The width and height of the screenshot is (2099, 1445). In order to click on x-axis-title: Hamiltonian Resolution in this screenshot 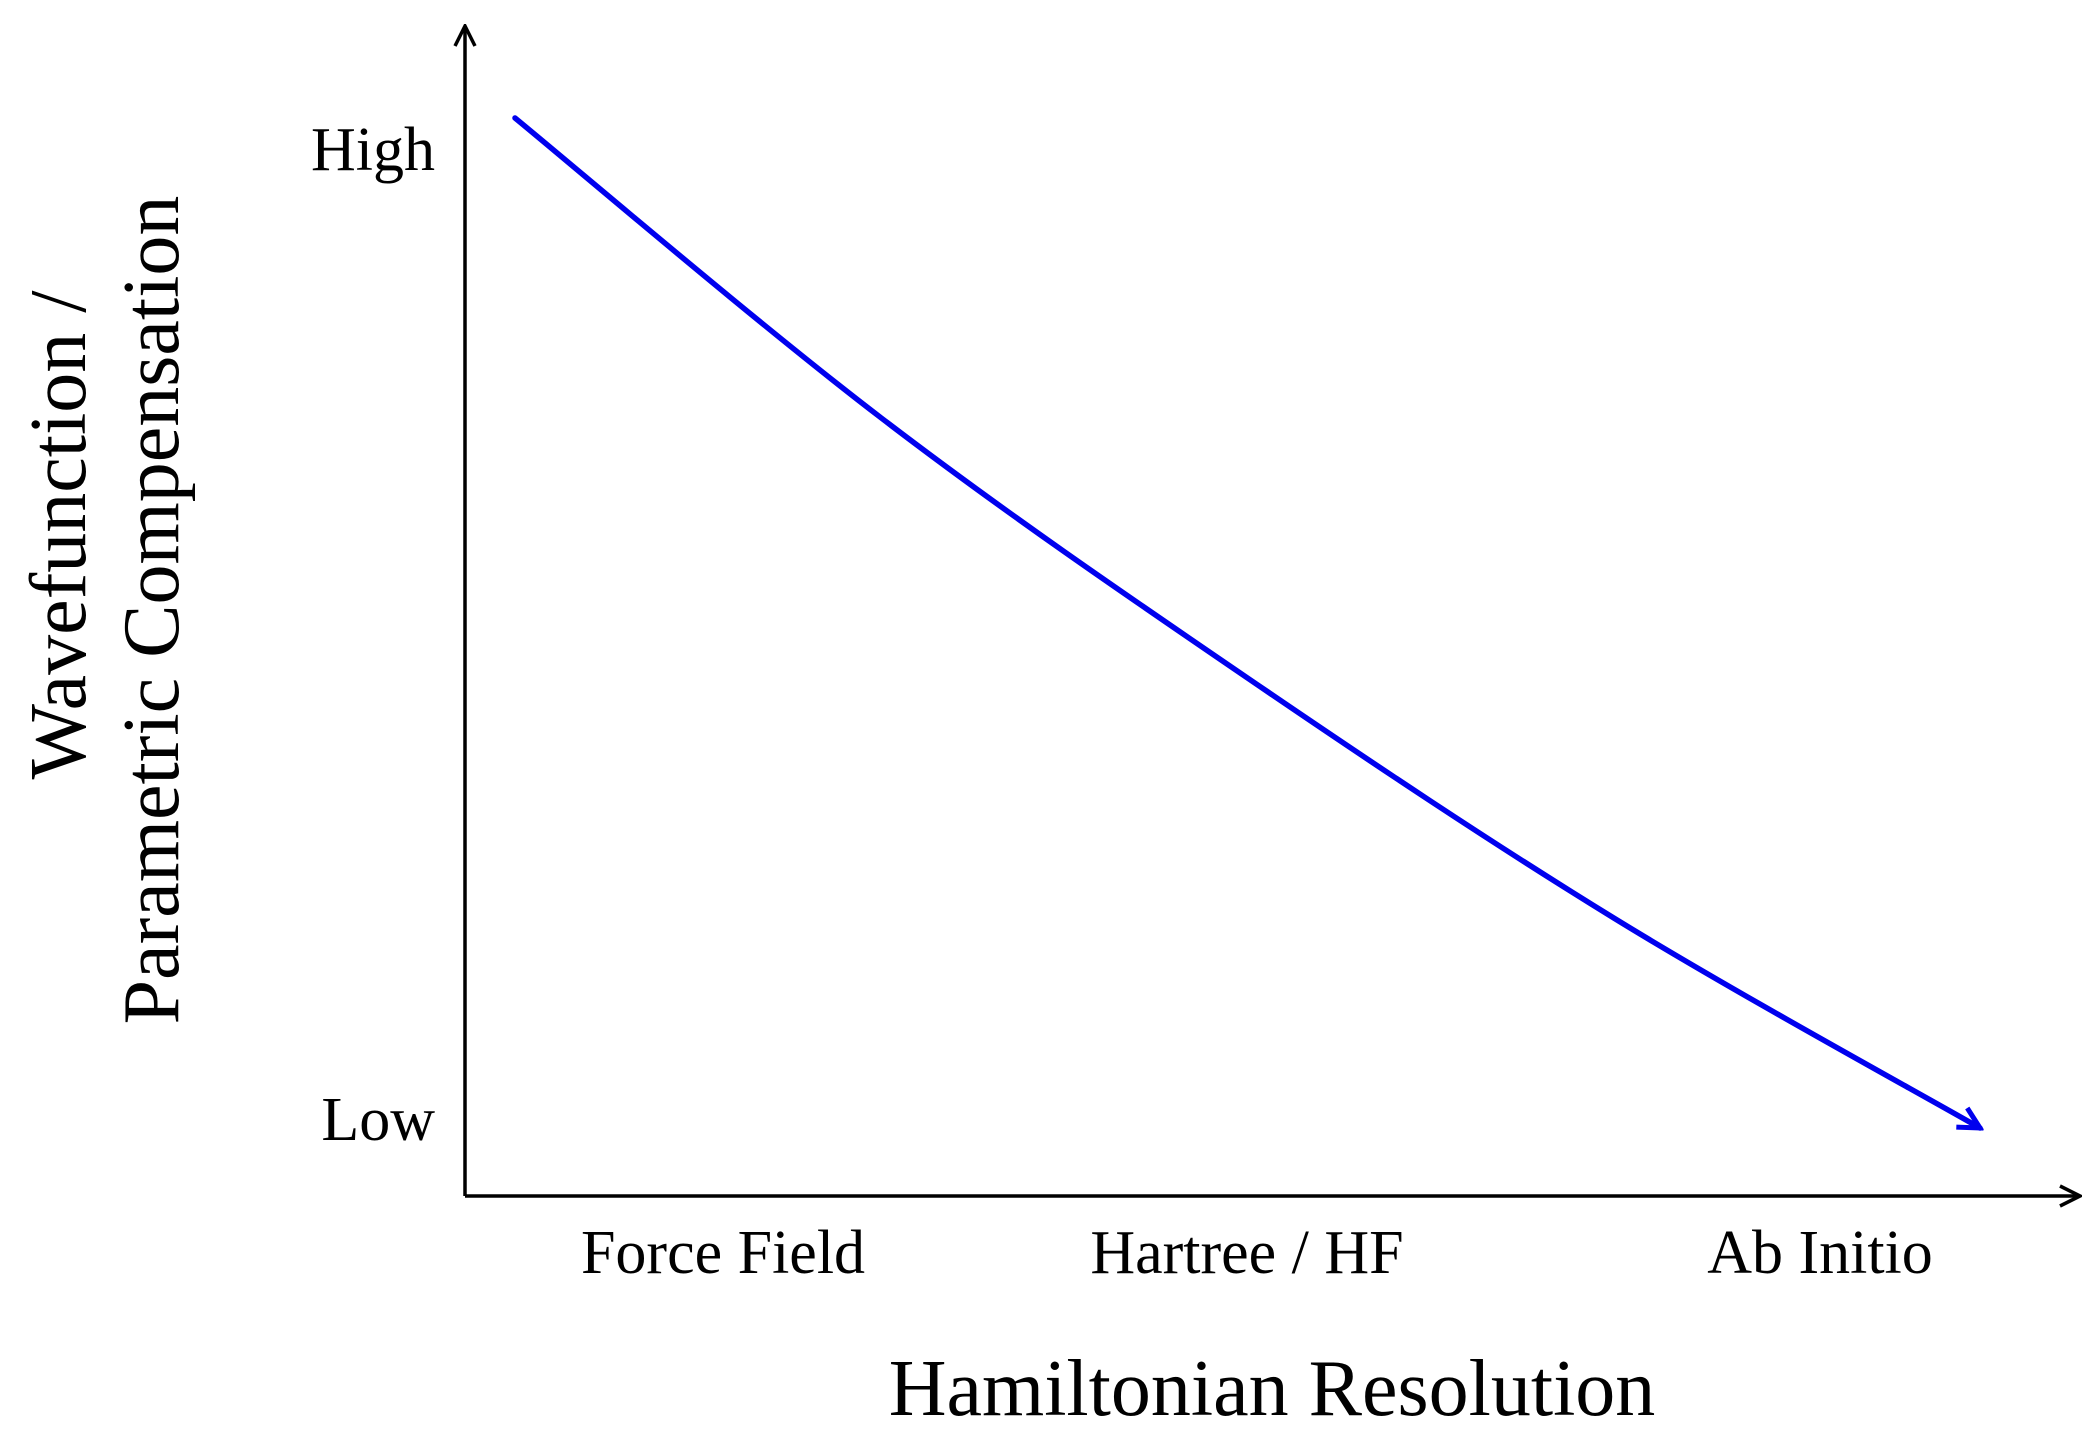, I will do `click(1272, 1389)`.